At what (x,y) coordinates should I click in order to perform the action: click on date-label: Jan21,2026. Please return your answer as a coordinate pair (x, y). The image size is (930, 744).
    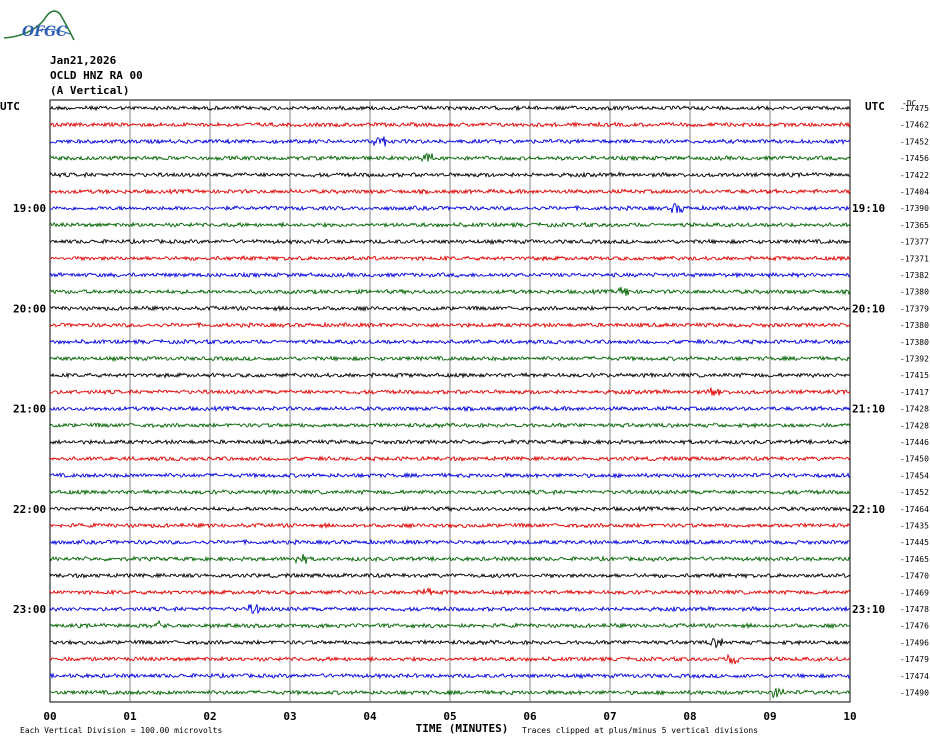
    Looking at the image, I should click on (83, 60).